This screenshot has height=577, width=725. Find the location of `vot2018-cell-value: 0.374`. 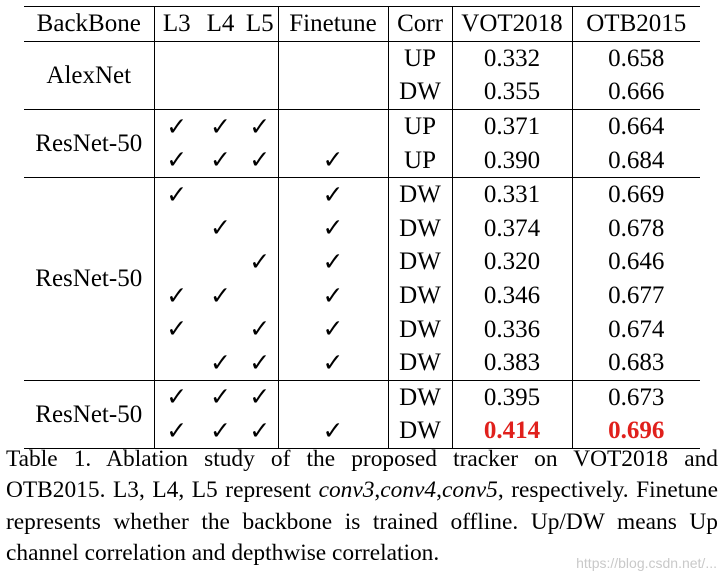

vot2018-cell-value: 0.374 is located at coordinates (512, 228).